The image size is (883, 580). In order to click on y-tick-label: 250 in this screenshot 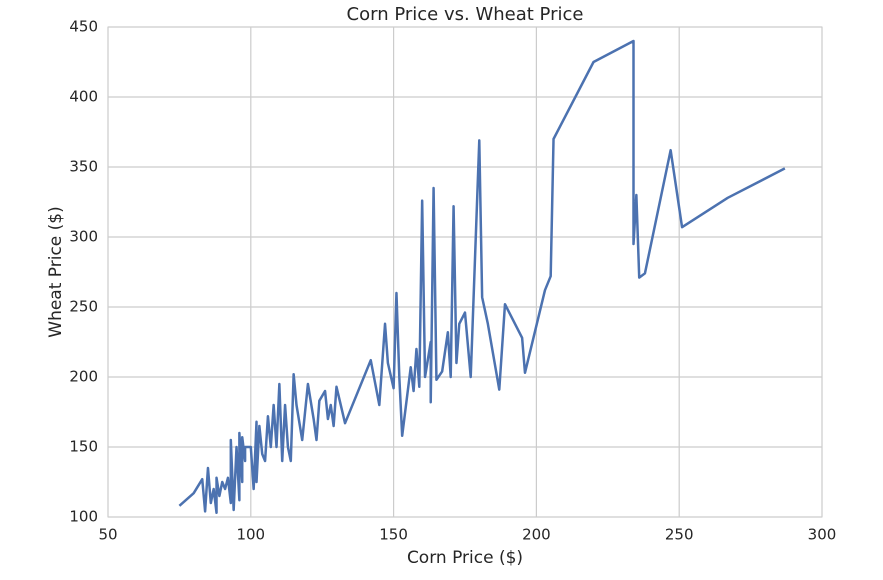, I will do `click(83, 307)`.